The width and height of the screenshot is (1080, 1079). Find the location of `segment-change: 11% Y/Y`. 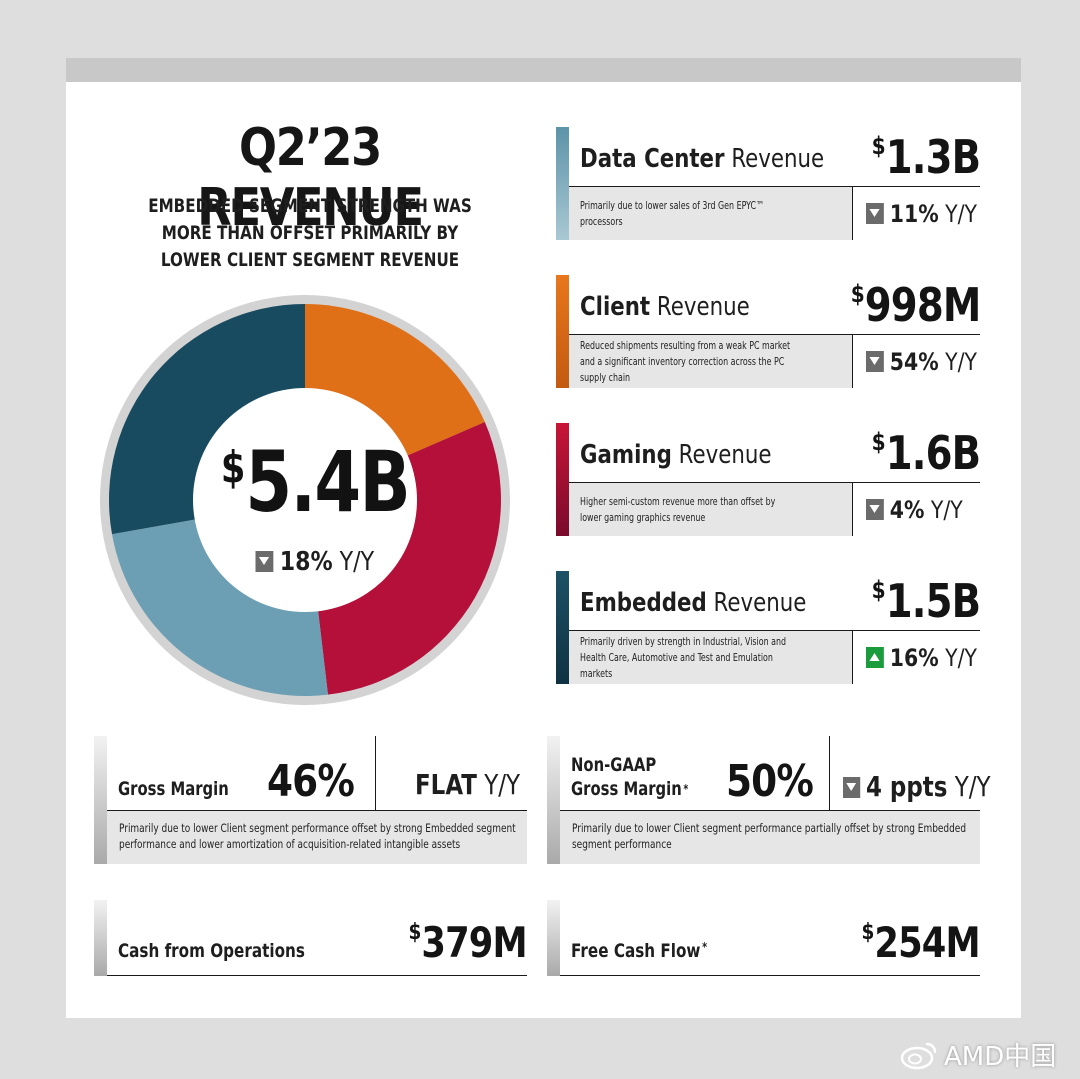

segment-change: 11% Y/Y is located at coordinates (921, 214).